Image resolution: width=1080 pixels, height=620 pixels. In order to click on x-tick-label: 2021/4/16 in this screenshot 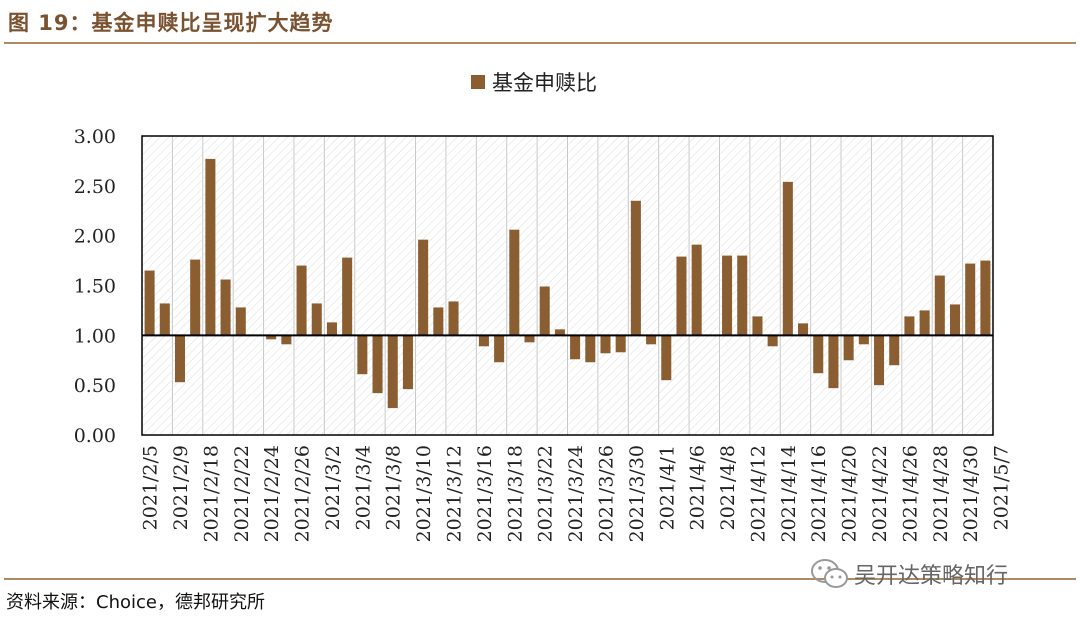, I will do `click(819, 493)`.